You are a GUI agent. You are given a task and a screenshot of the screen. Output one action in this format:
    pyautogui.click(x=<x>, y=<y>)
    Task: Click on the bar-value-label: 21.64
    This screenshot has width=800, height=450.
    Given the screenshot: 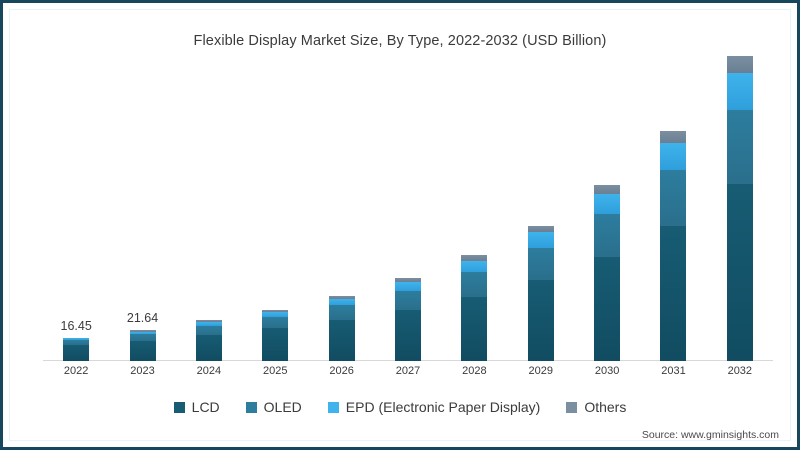 What is the action you would take?
    pyautogui.click(x=142, y=318)
    